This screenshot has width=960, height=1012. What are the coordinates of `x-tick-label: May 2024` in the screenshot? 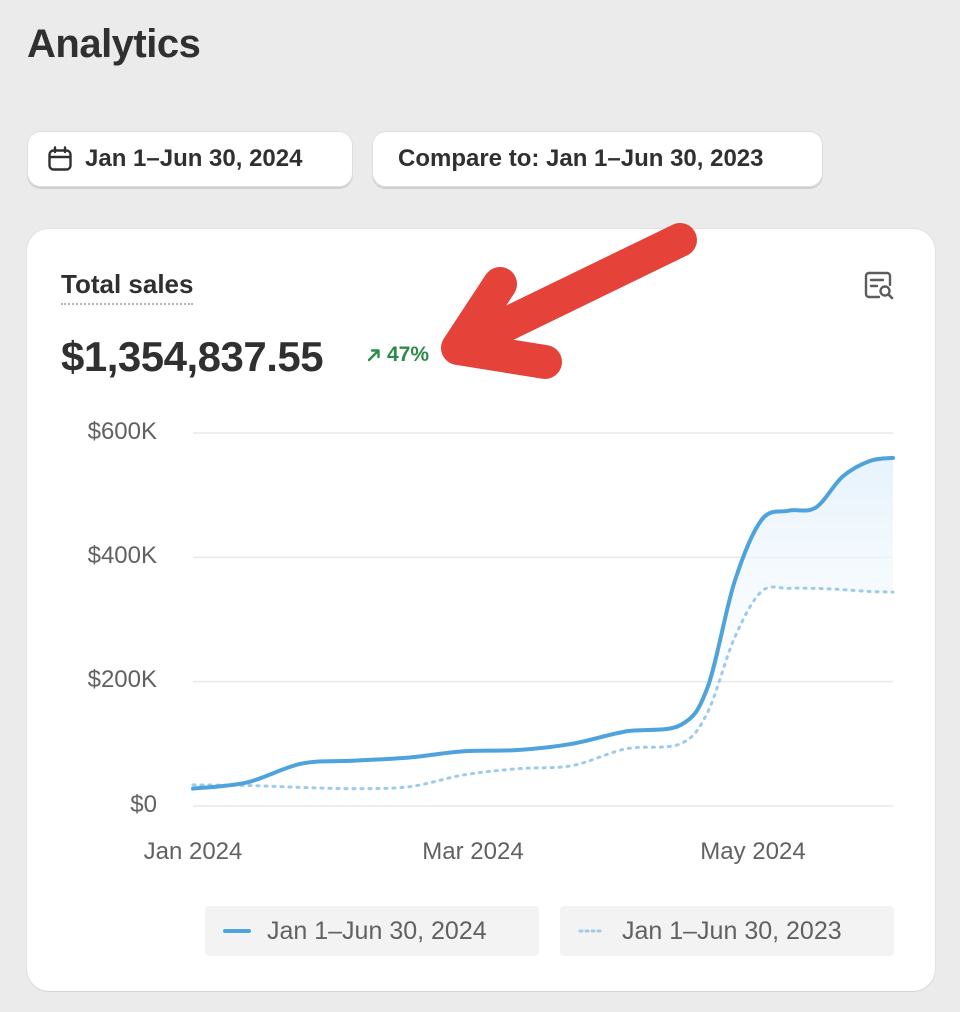 It's located at (753, 851).